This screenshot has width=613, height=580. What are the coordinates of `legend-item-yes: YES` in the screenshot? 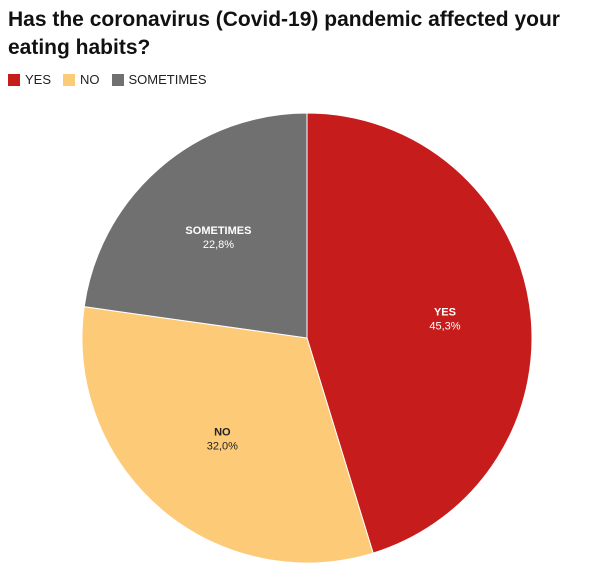 It's located at (29, 79).